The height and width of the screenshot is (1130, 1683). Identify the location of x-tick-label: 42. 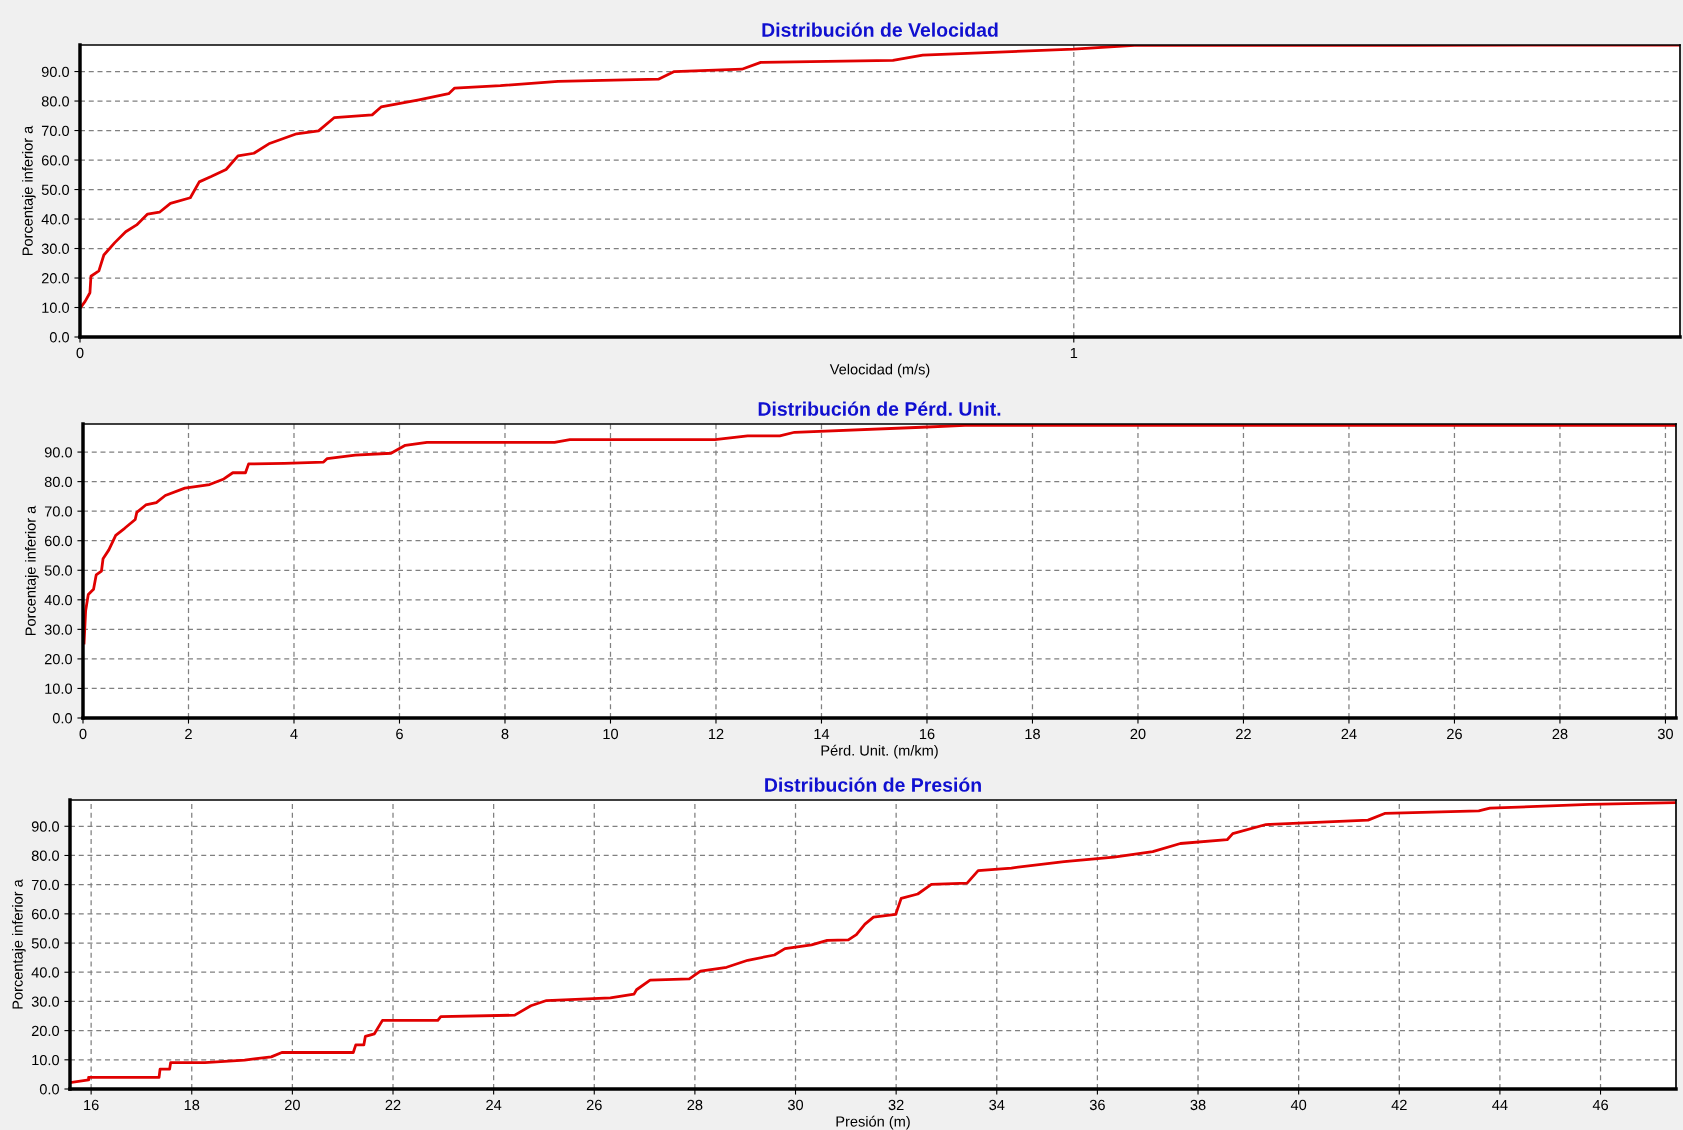
(1399, 1104).